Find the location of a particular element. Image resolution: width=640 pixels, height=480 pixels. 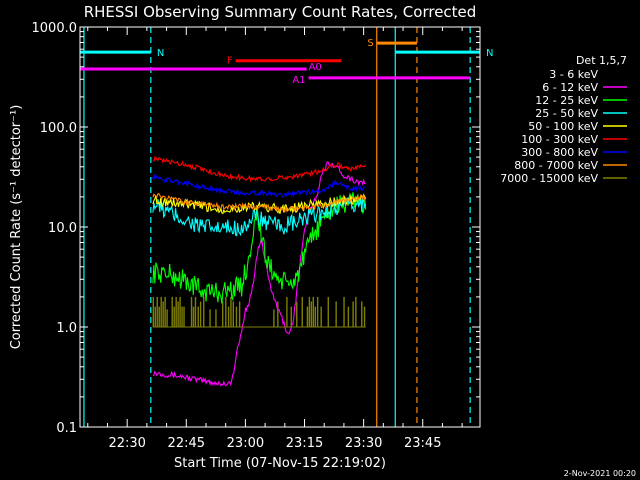

interval-label-1: N is located at coordinates (489, 53).